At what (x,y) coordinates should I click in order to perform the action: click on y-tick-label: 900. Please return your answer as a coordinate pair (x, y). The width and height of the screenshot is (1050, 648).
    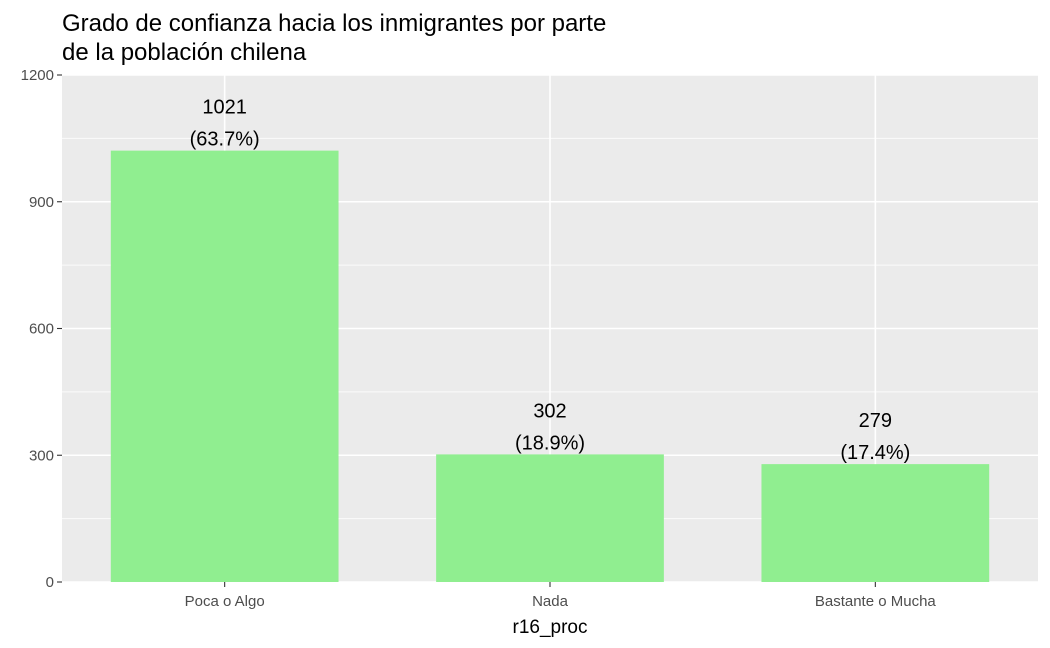
    Looking at the image, I should click on (41, 202).